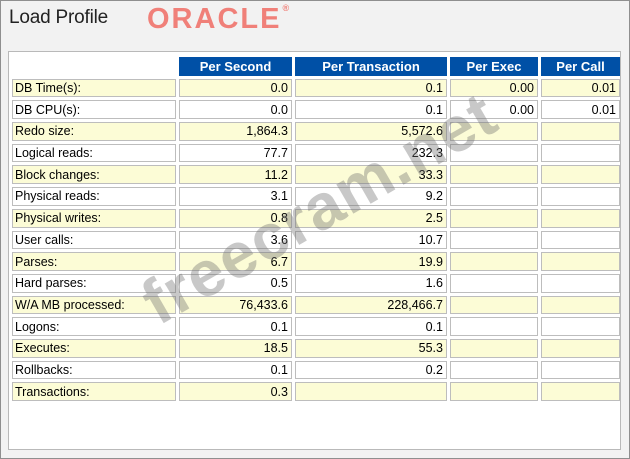 This screenshot has height=459, width=630. What do you see at coordinates (371, 261) in the screenshot?
I see `cell-per-transaction: 19.9` at bounding box center [371, 261].